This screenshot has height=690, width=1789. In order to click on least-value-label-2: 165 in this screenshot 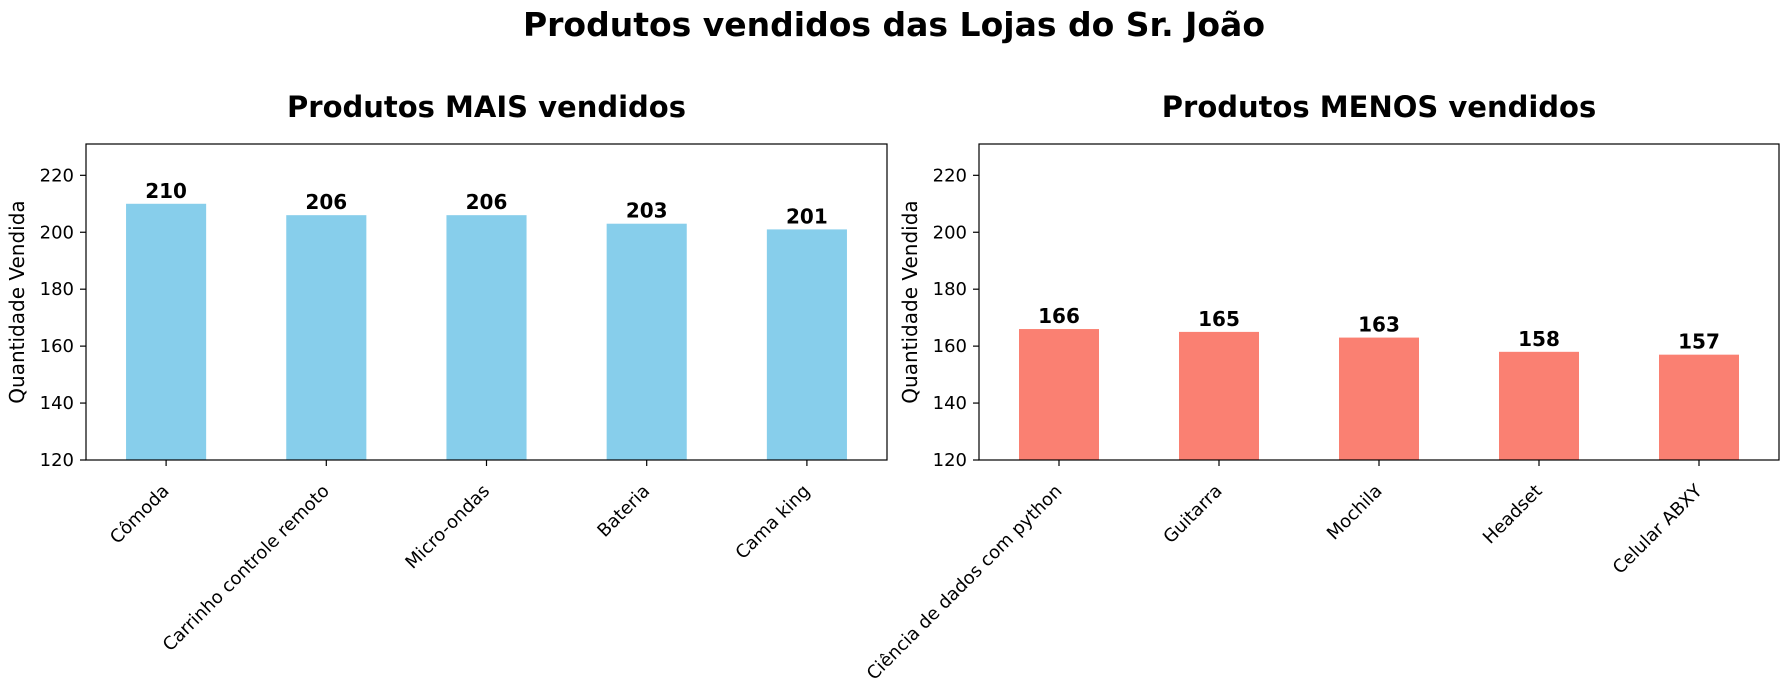, I will do `click(1219, 319)`.